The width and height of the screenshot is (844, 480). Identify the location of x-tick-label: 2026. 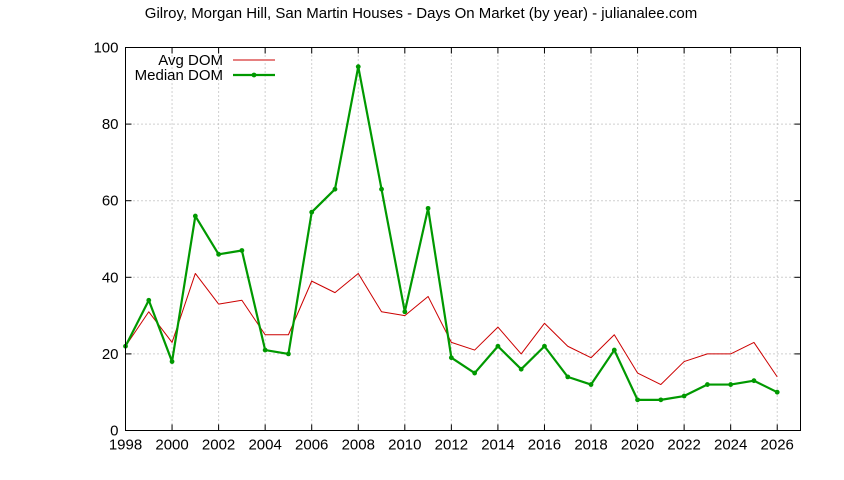
(777, 445).